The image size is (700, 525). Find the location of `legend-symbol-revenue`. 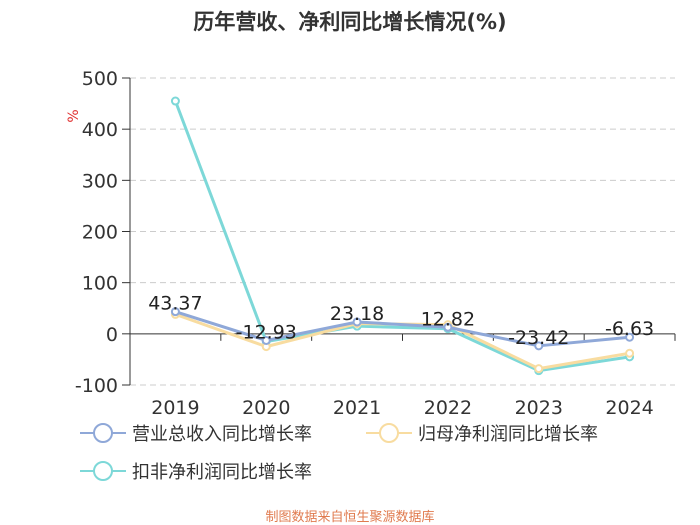

legend-symbol-revenue is located at coordinates (103, 433).